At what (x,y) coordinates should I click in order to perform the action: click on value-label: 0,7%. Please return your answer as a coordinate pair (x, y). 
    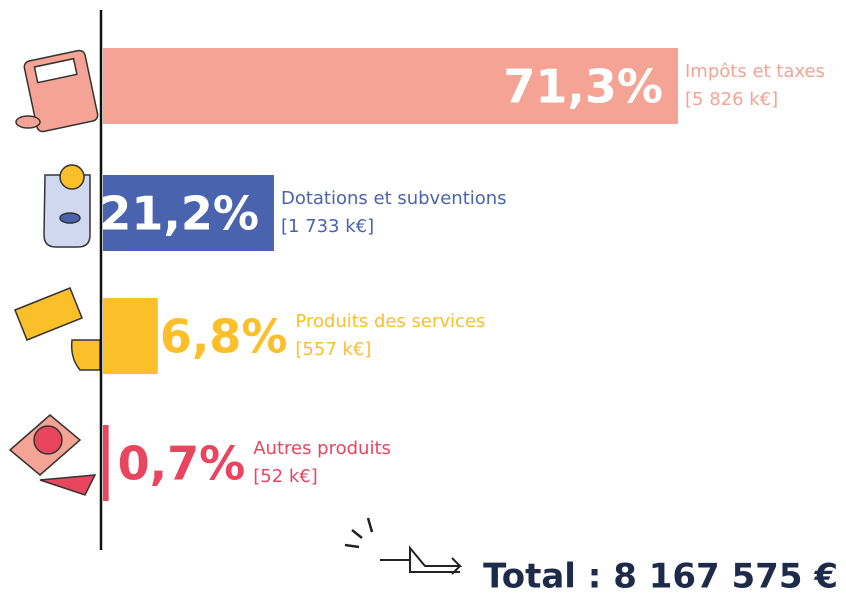
    Looking at the image, I should click on (182, 464).